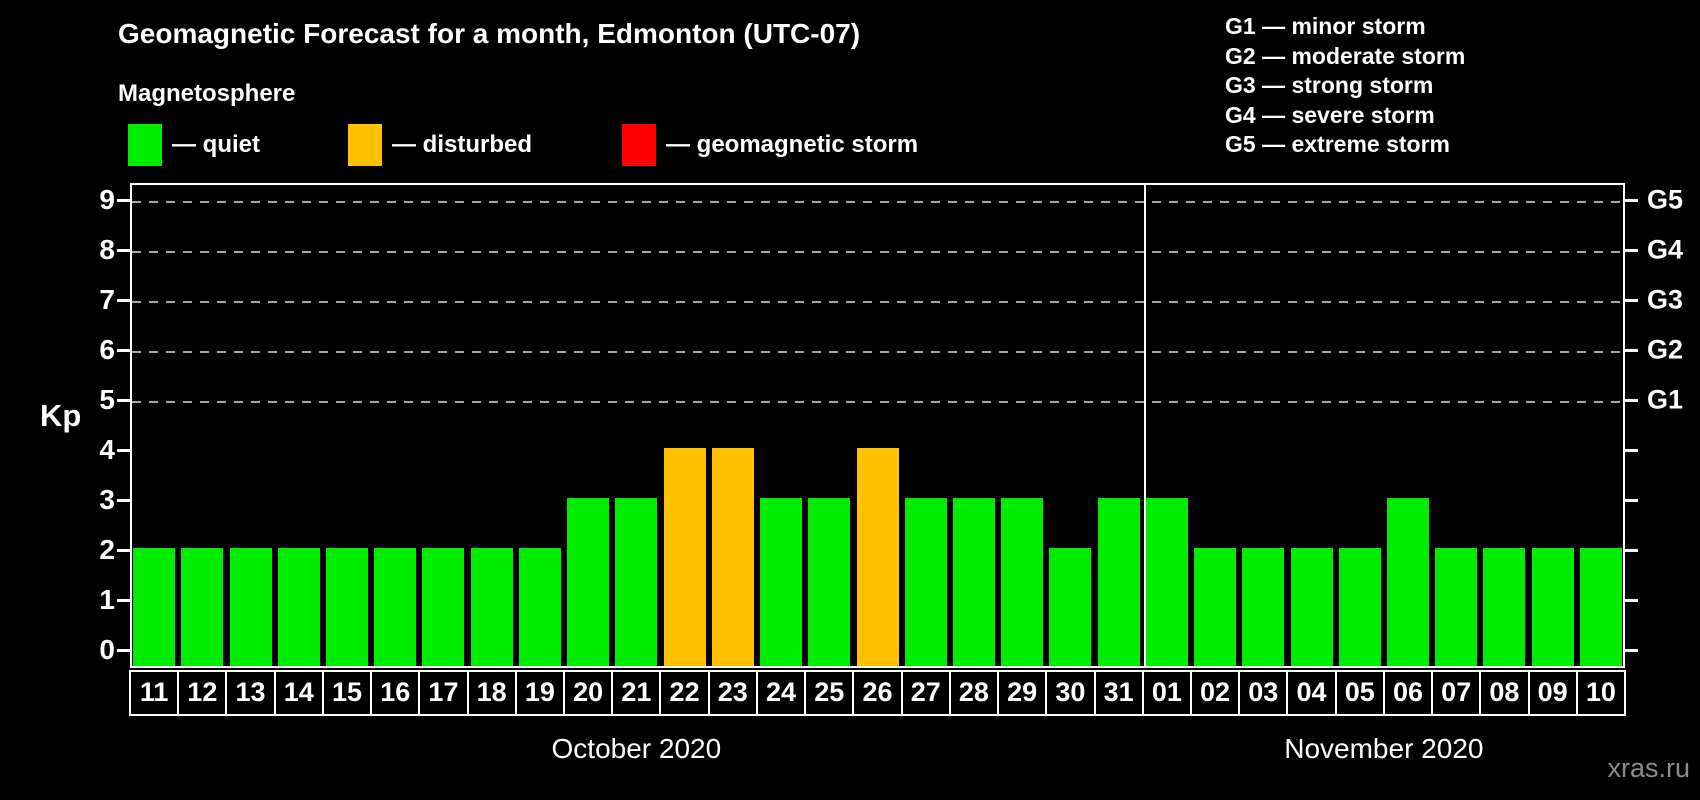  Describe the element at coordinates (207, 93) in the screenshot. I see `magnetosphere-label: Magnetosphere` at that location.